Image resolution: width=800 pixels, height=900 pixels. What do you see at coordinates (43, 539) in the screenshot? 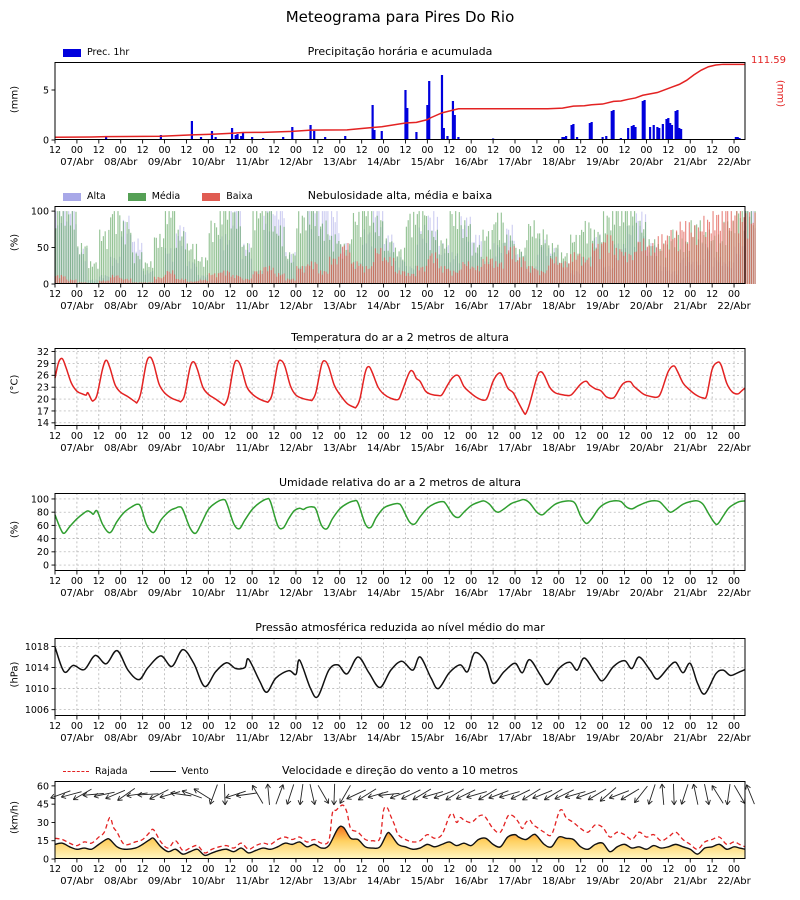
I see `svg-text: 40` at bounding box center [43, 539].